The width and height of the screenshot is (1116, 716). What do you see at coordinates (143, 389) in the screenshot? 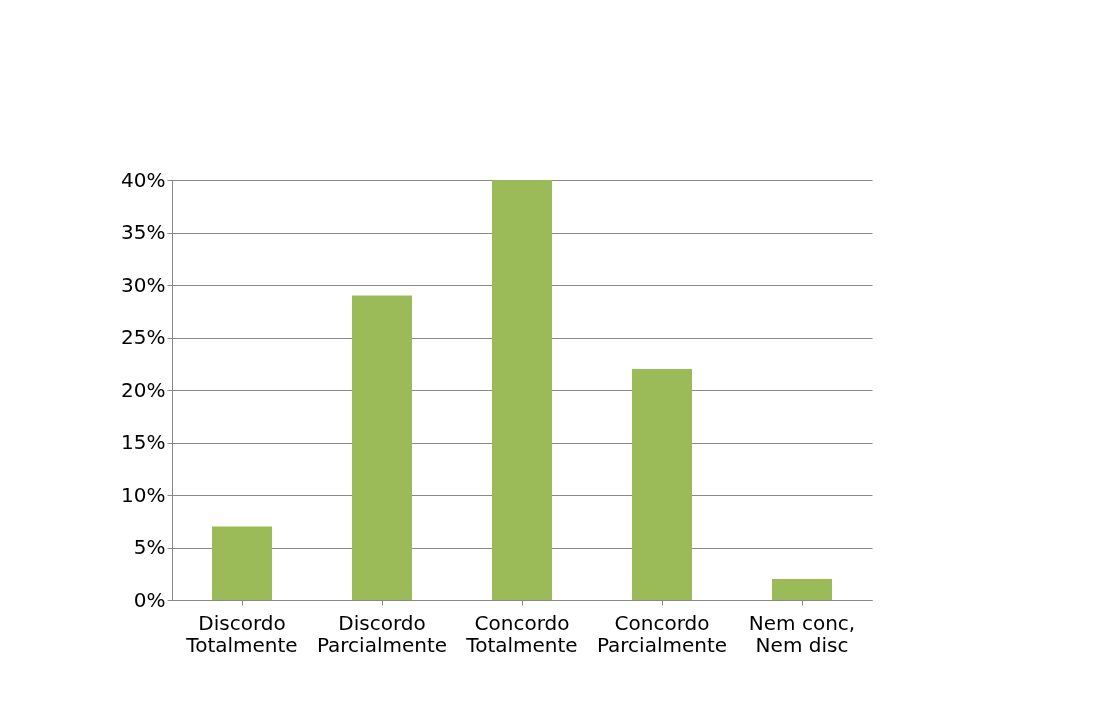
I see `y-tick-label: 20%` at bounding box center [143, 389].